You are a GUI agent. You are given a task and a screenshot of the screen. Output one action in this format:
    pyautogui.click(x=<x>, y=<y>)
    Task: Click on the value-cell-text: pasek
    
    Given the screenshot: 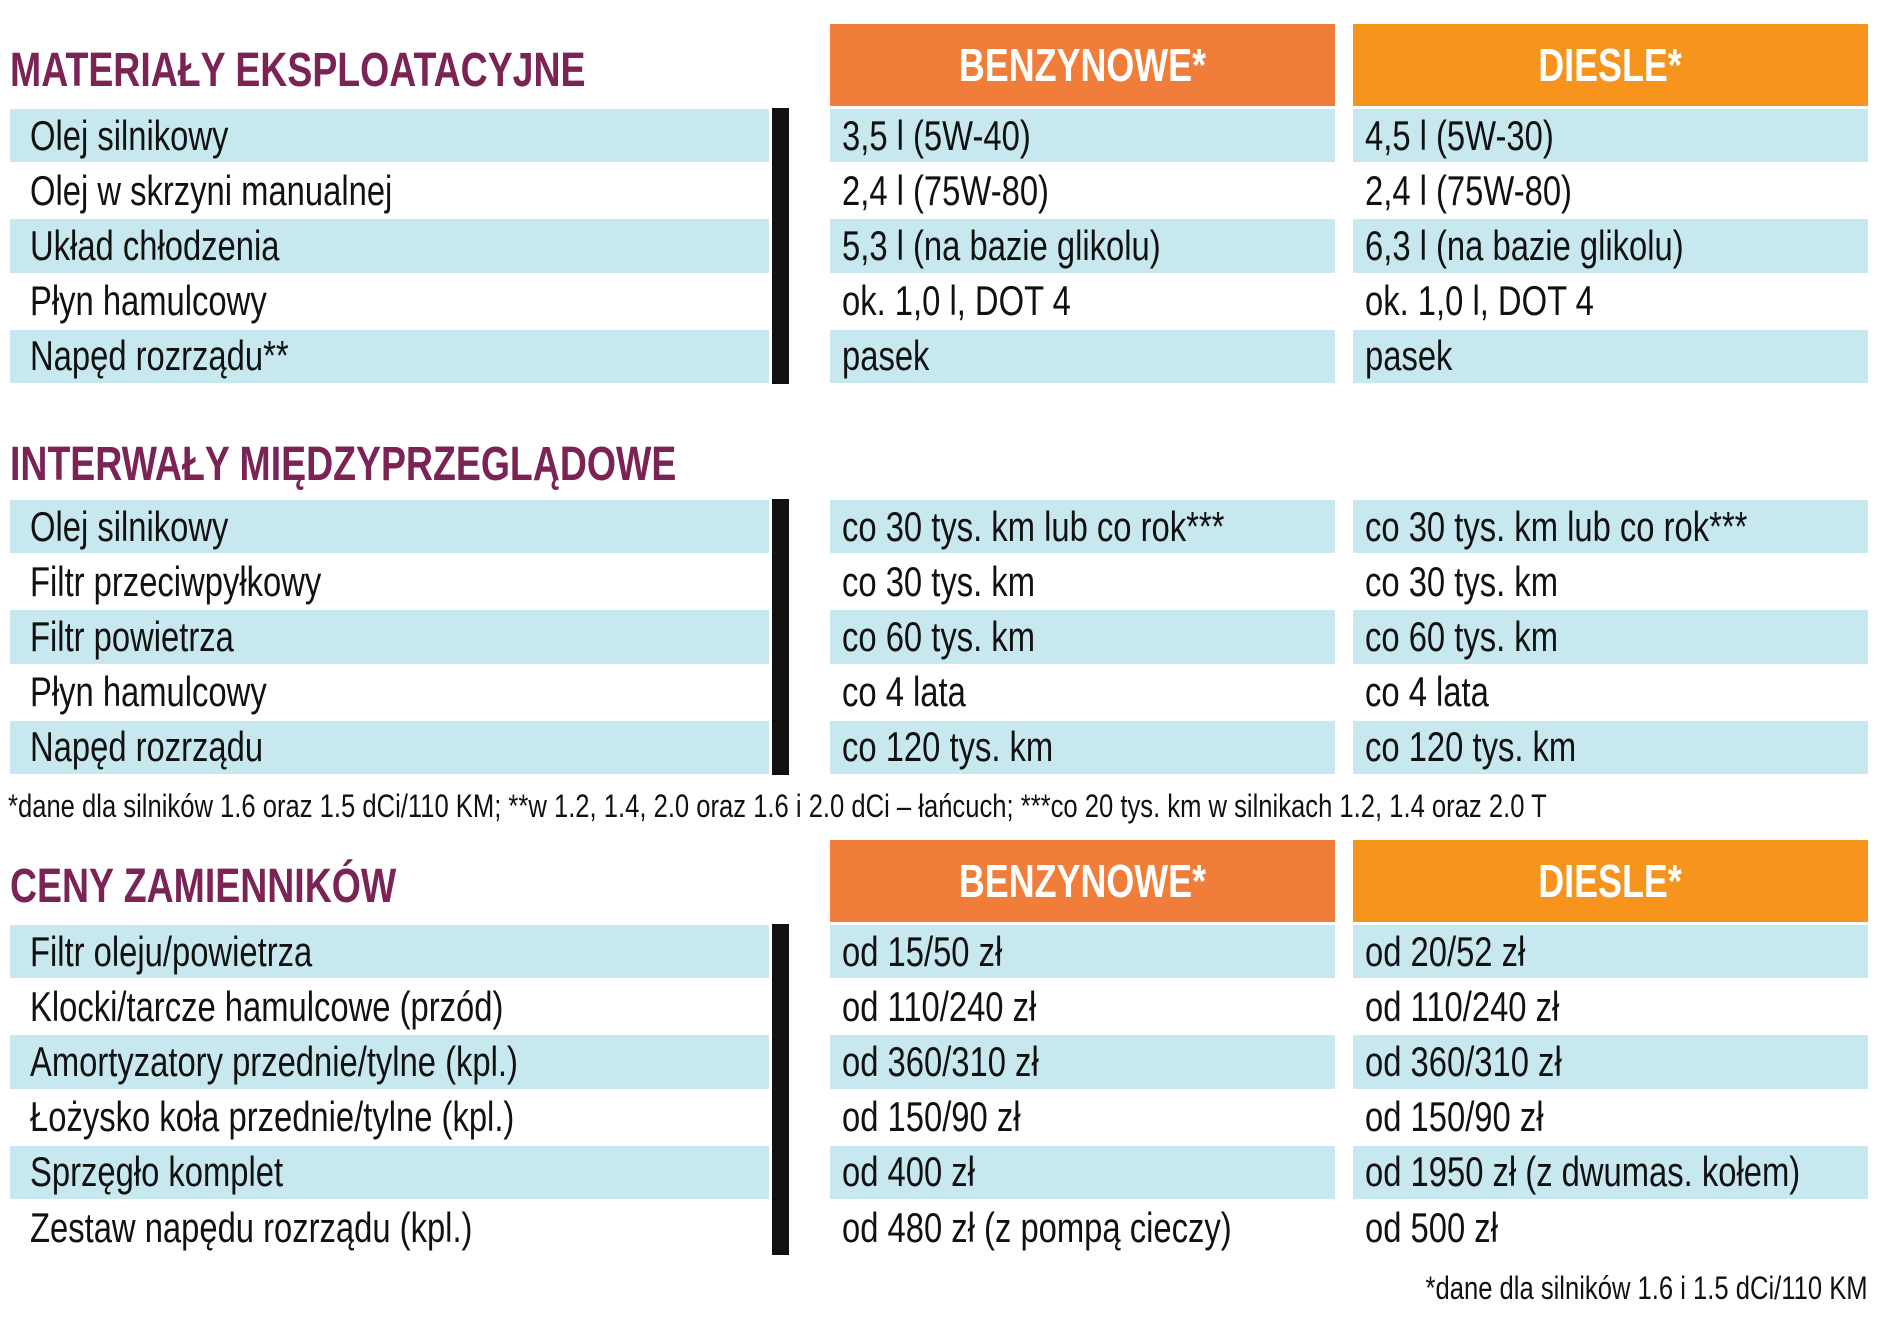 What is the action you would take?
    pyautogui.click(x=886, y=356)
    